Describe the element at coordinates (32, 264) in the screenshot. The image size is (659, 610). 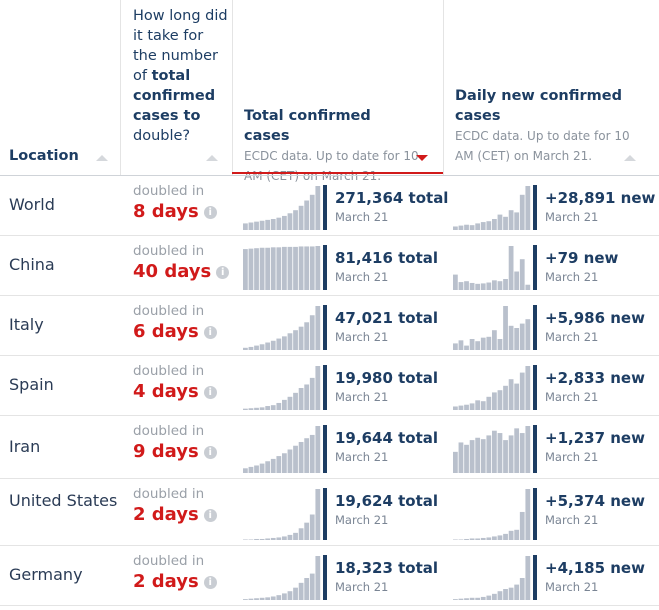
I see `location: China` at that location.